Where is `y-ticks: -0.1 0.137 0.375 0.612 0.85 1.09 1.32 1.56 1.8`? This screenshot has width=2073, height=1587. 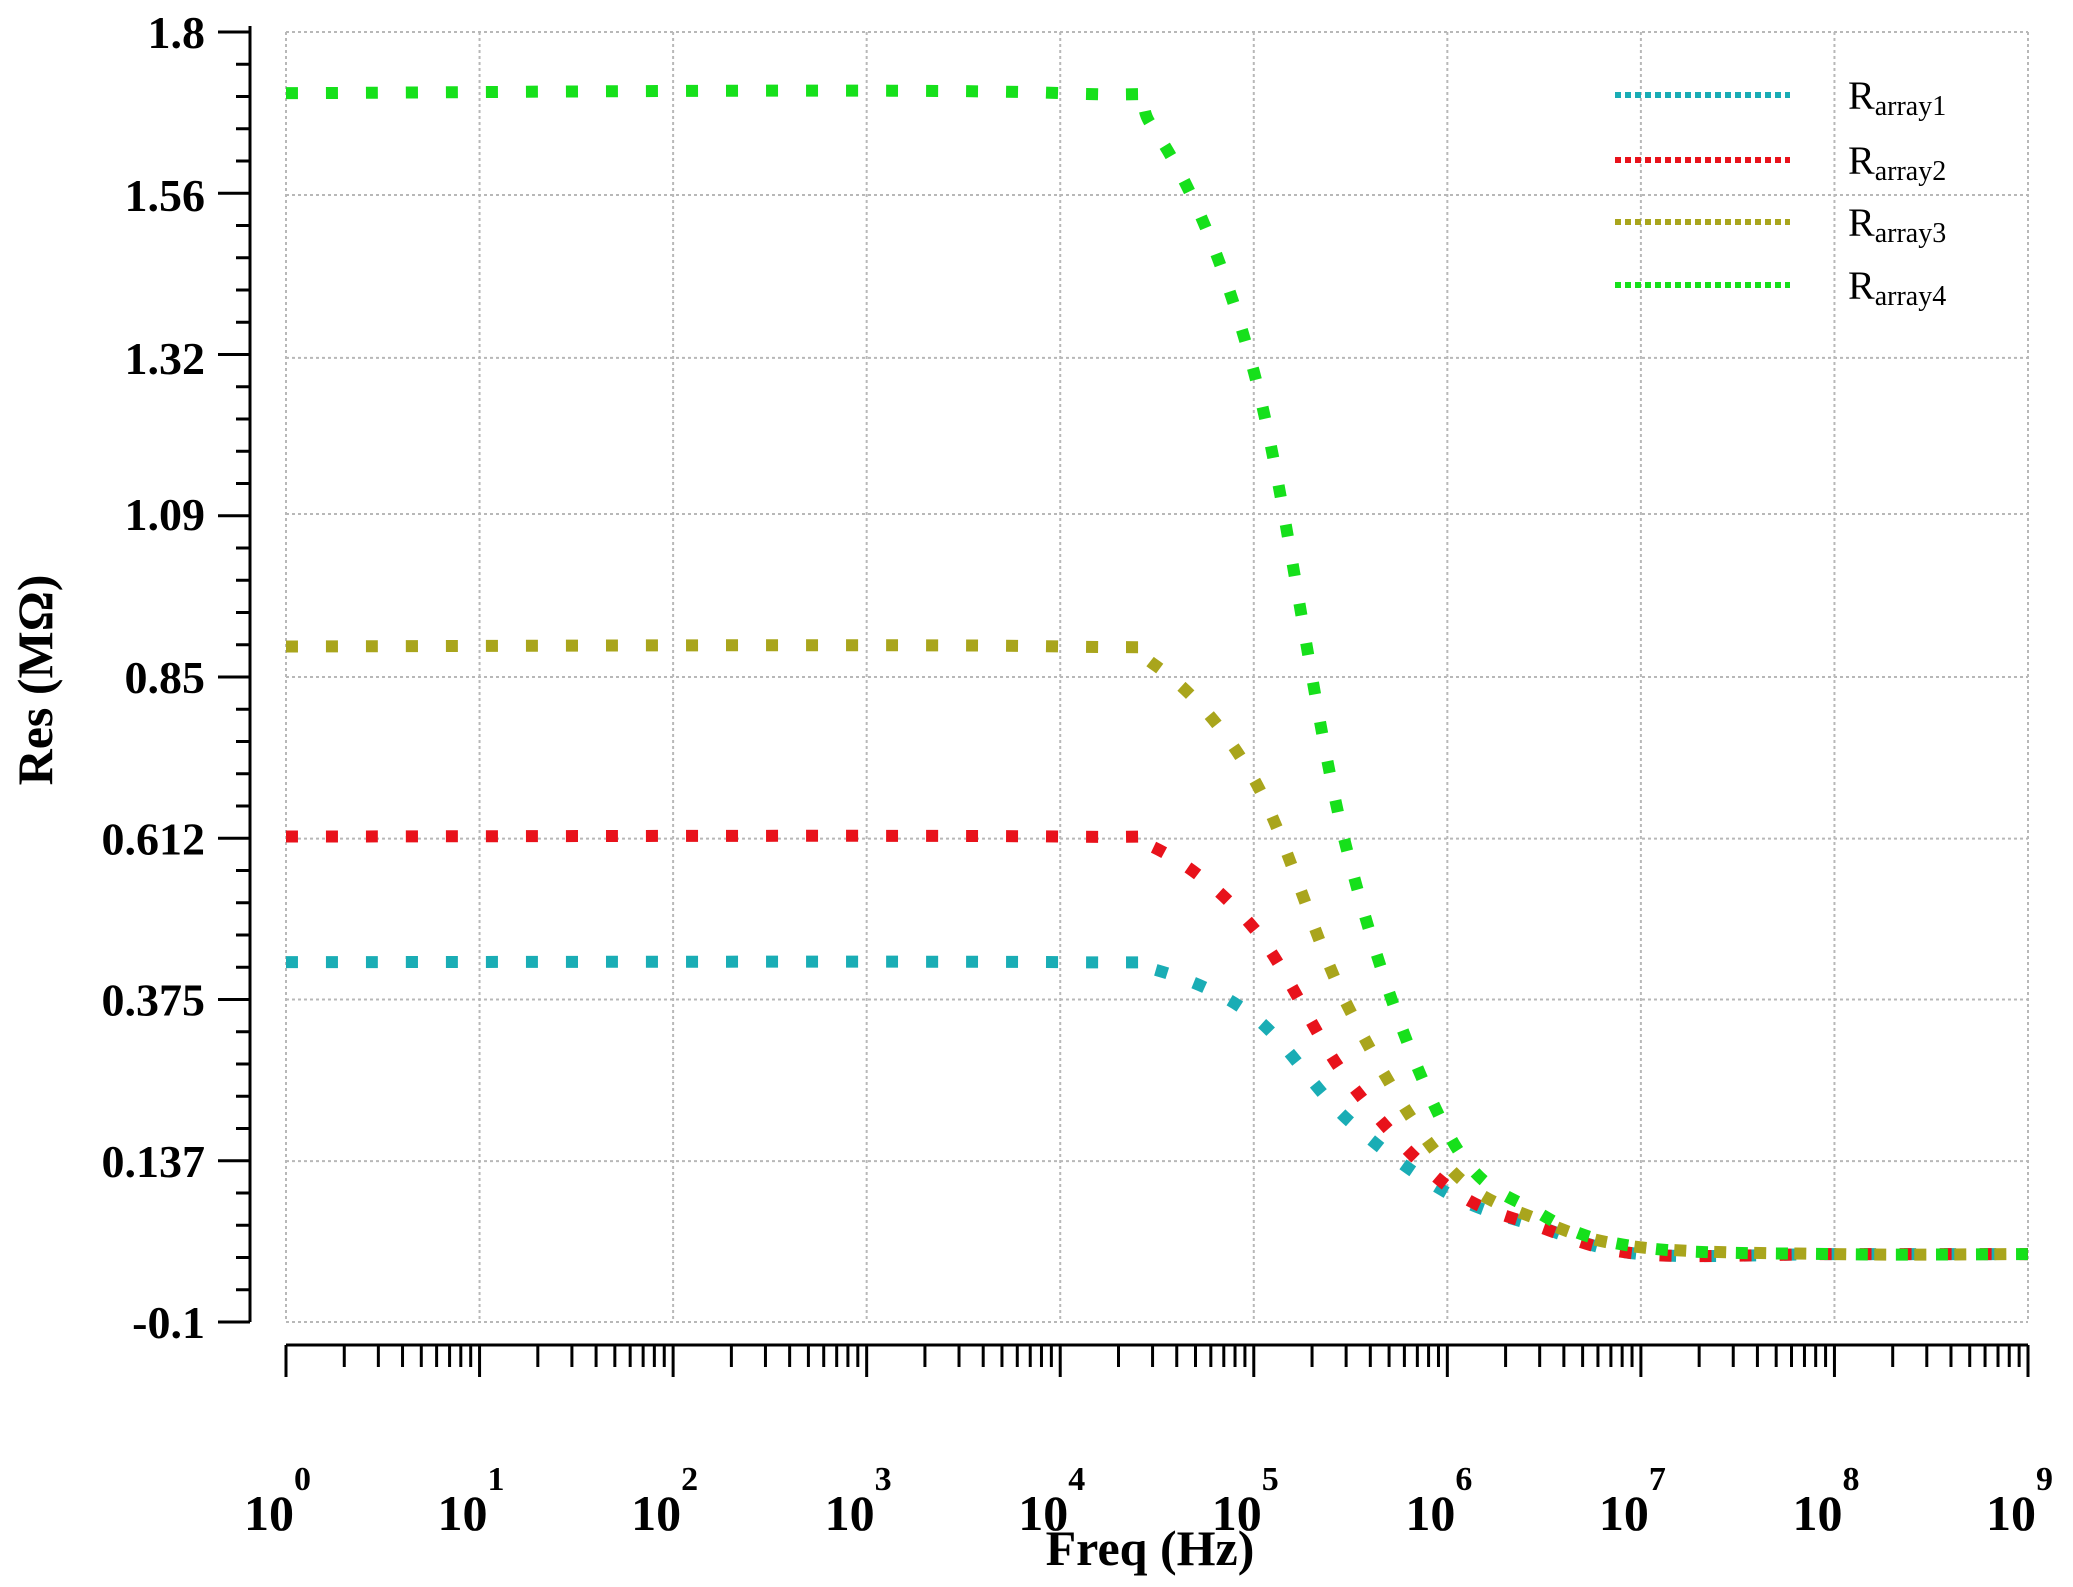
y-ticks: -0.1 0.137 0.375 0.612 0.85 1.09 1.32 1.56 1.8 is located at coordinates (154, 677).